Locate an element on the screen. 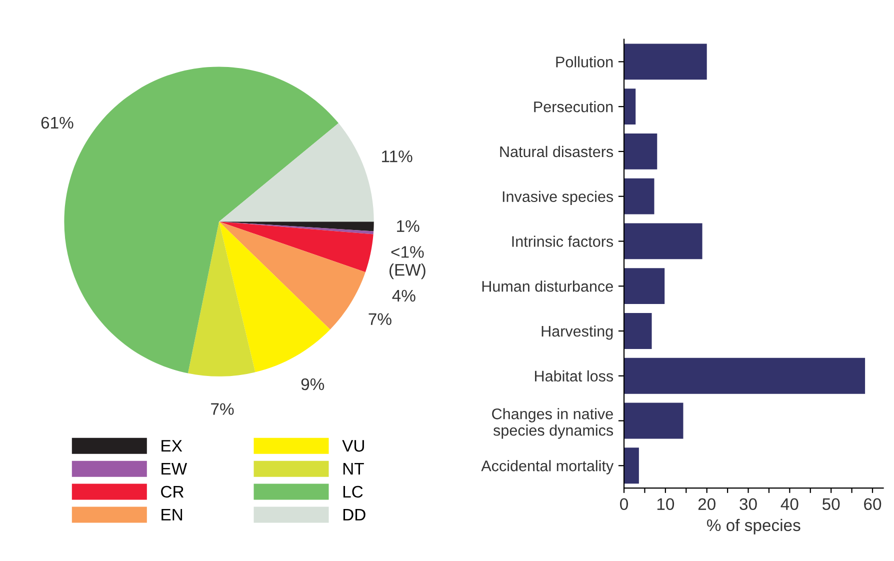  y-tick-label: Harvesting is located at coordinates (577, 332).